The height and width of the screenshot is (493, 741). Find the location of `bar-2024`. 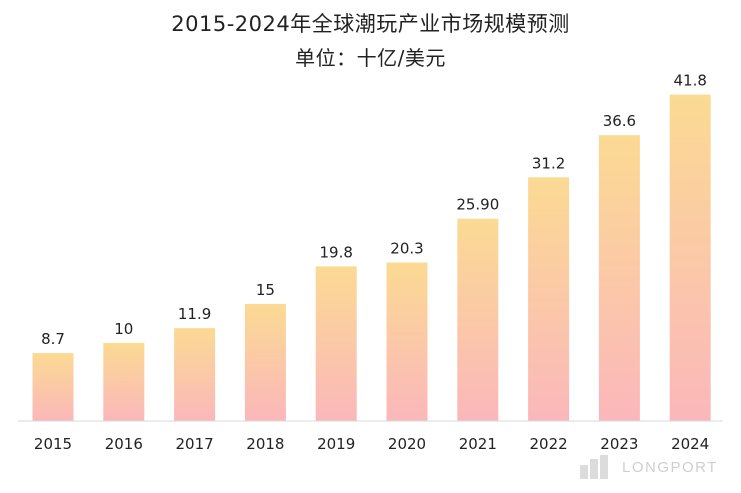

bar-2024 is located at coordinates (690, 257).